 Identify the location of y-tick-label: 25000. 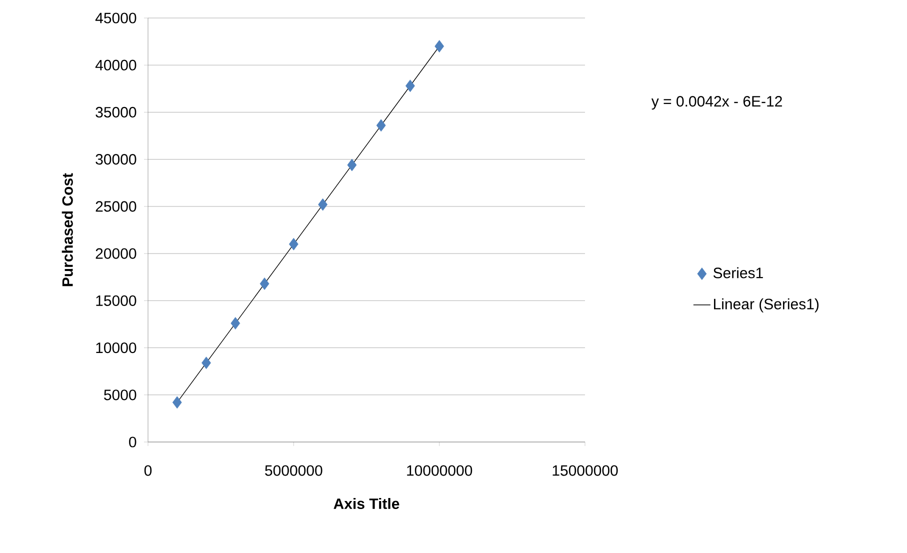
(116, 206).